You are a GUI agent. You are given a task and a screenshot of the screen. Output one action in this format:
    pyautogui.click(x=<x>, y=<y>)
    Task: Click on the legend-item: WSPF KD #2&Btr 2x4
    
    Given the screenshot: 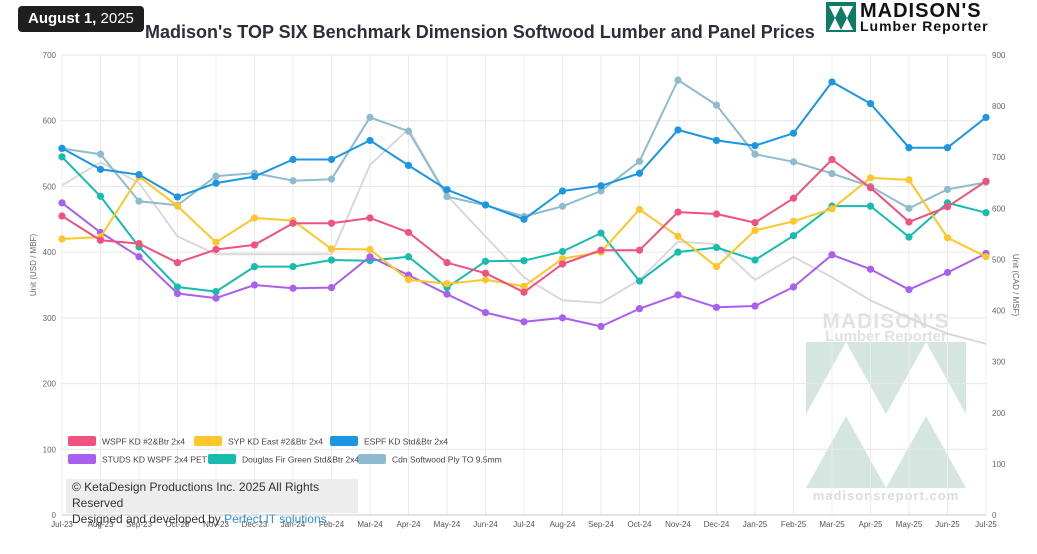 What is the action you would take?
    pyautogui.click(x=126, y=441)
    